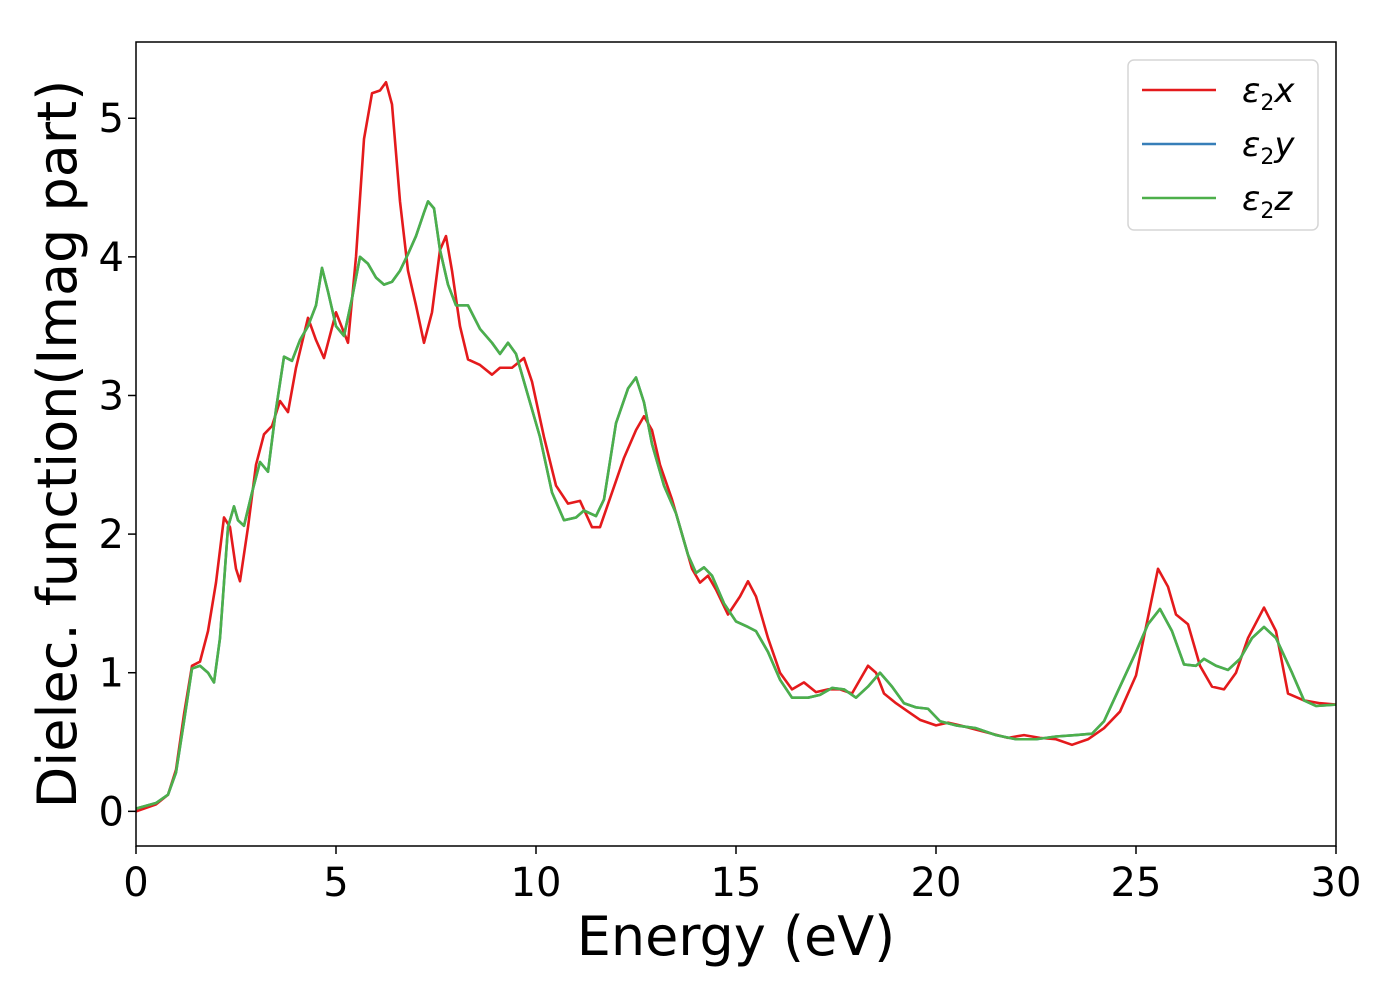 Image resolution: width=1400 pixels, height=1000 pixels. I want to click on x-tick-label: 30, so click(1336, 883).